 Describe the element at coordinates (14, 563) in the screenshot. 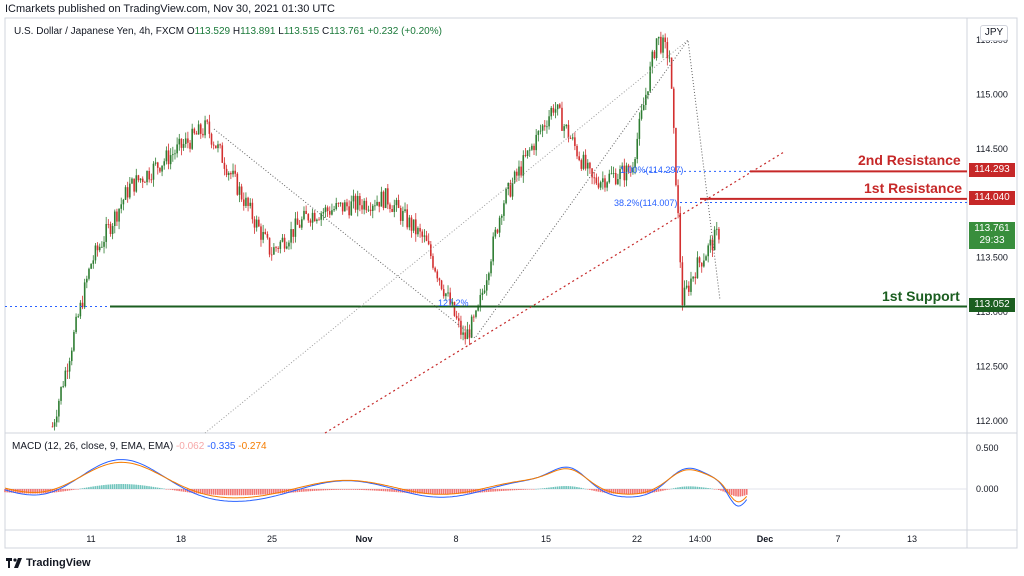

I see `tradingview-logo-icon` at that location.